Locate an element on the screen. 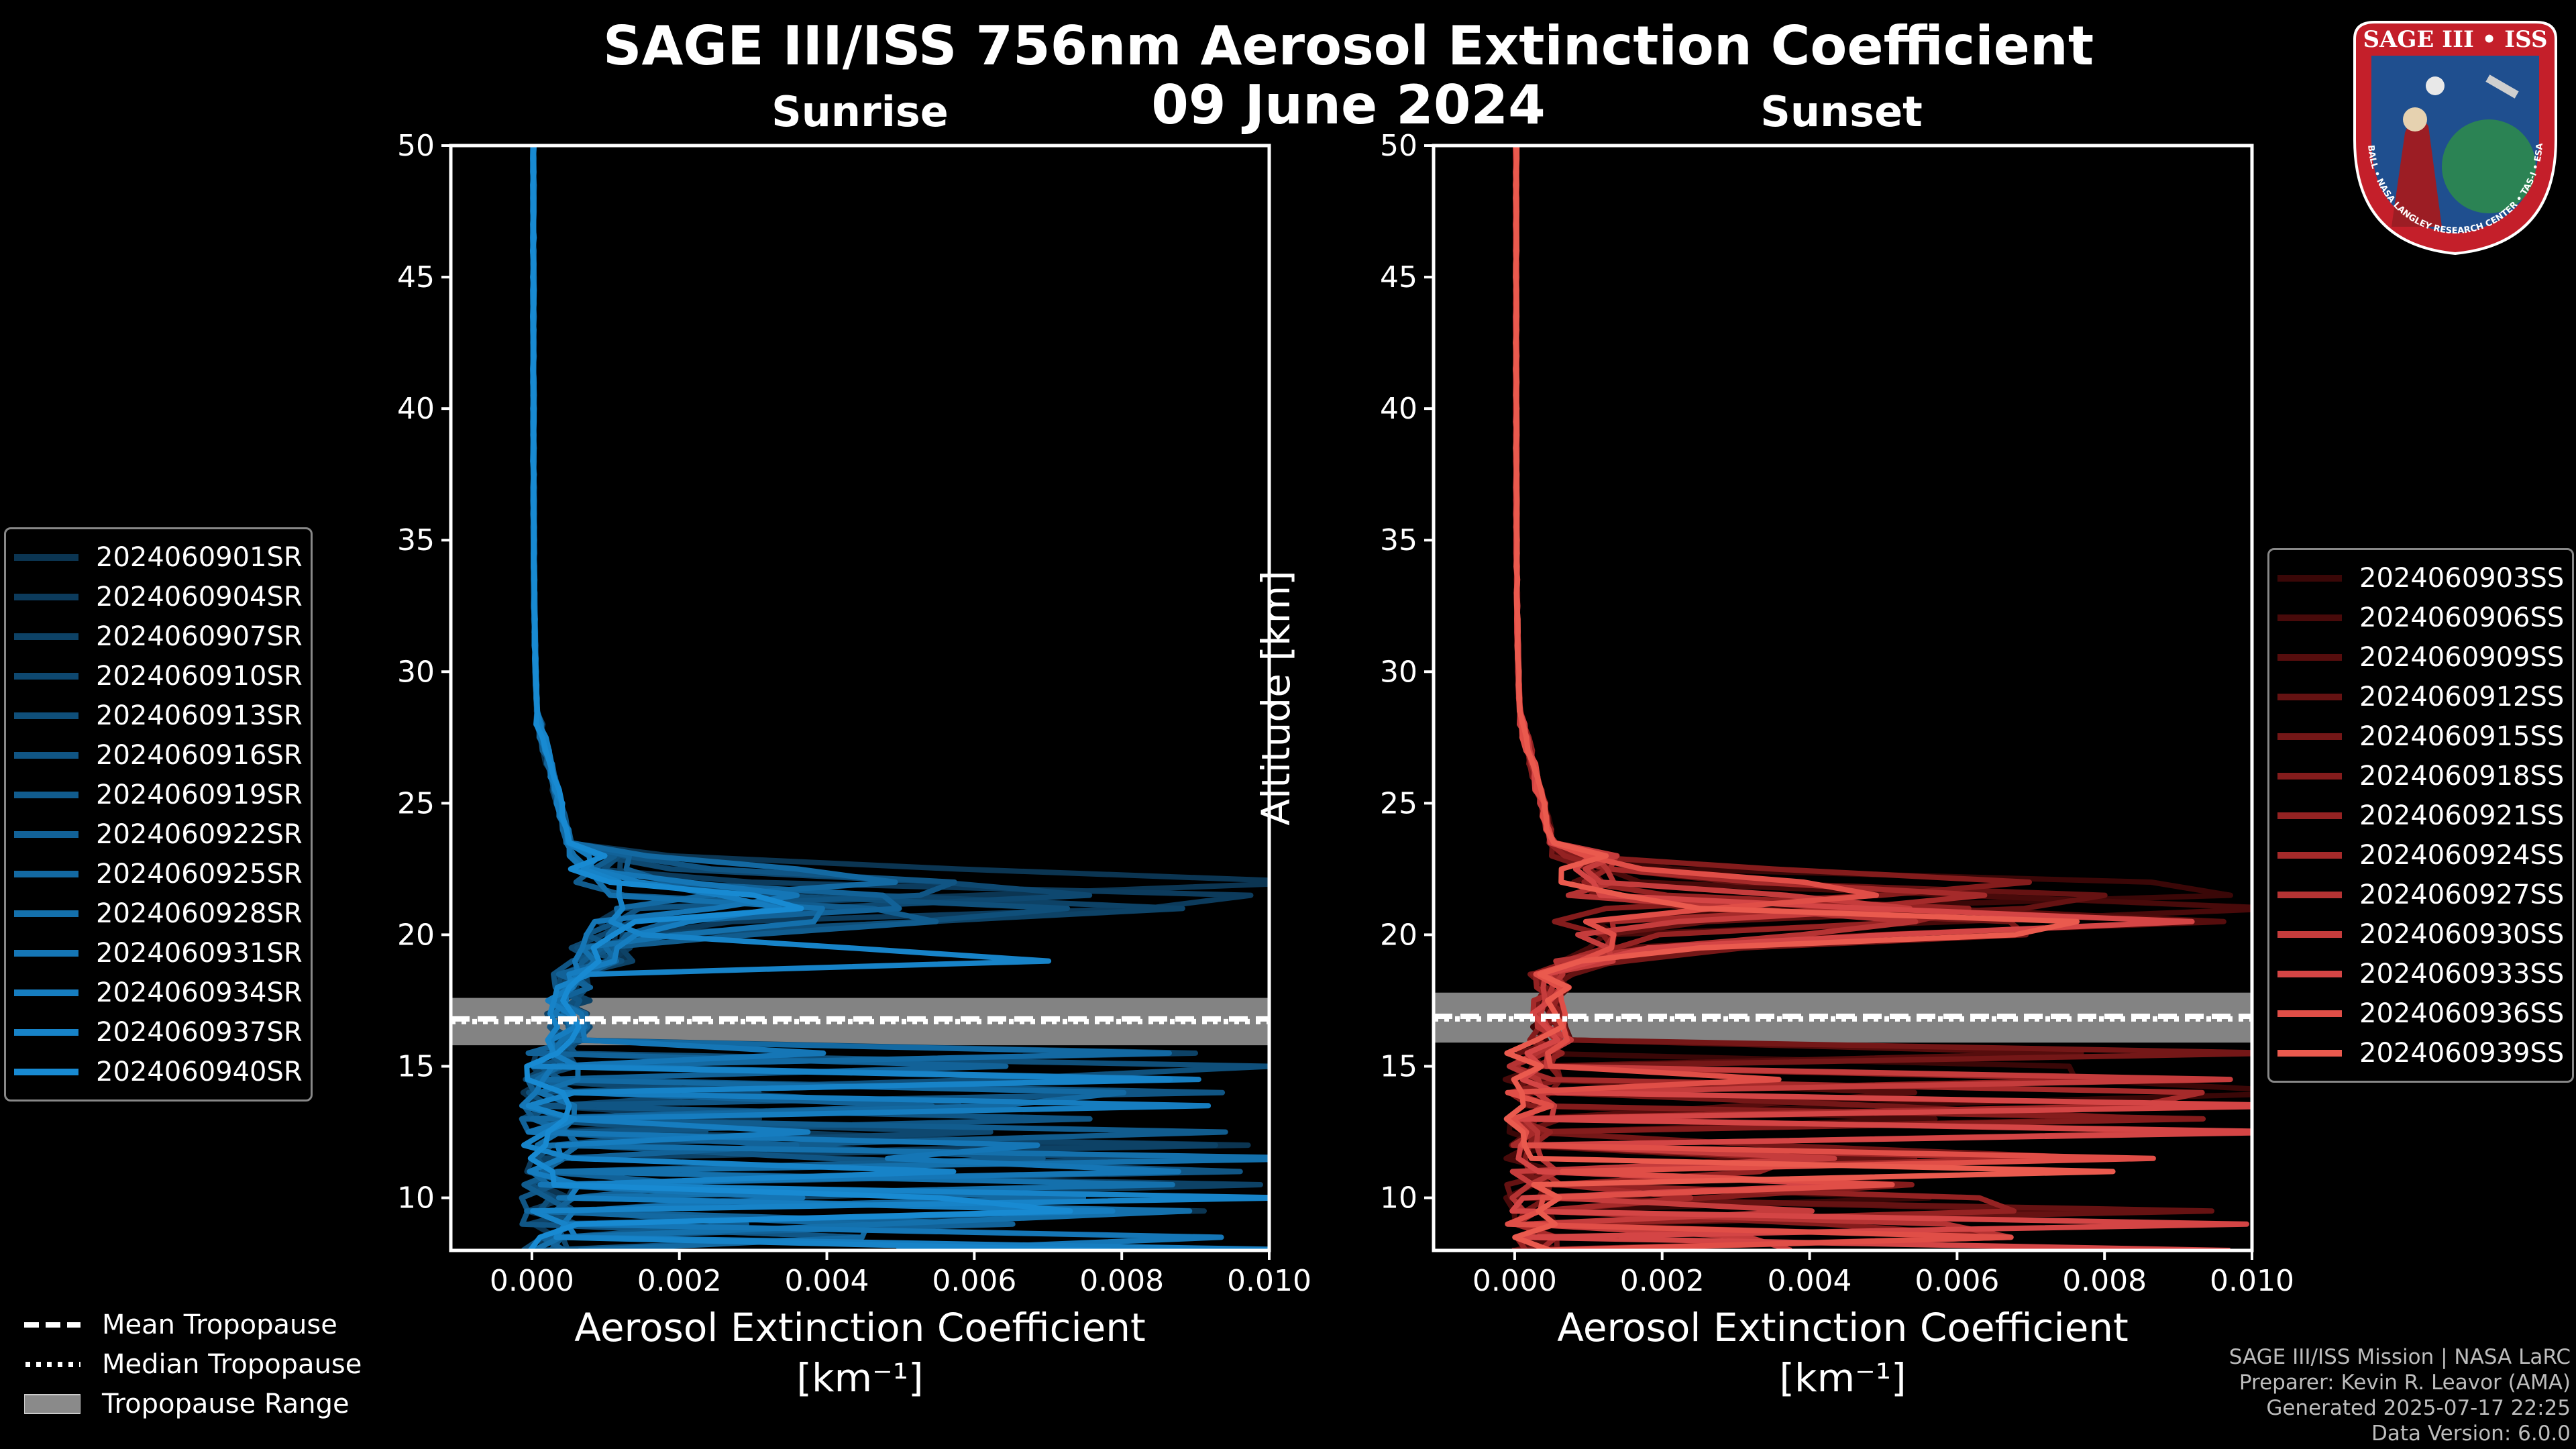  legend-label: 2024060907SR is located at coordinates (199, 636).